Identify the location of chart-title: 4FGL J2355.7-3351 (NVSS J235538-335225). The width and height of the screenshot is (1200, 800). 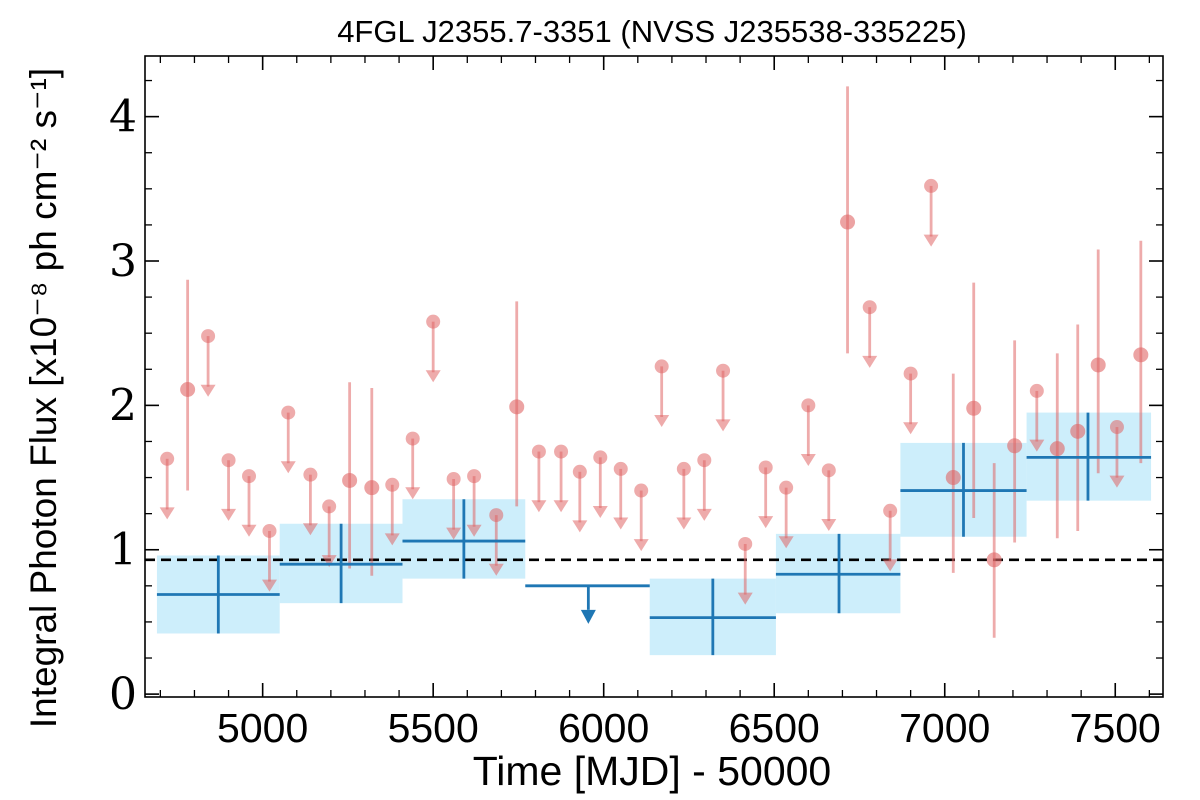
(652, 31).